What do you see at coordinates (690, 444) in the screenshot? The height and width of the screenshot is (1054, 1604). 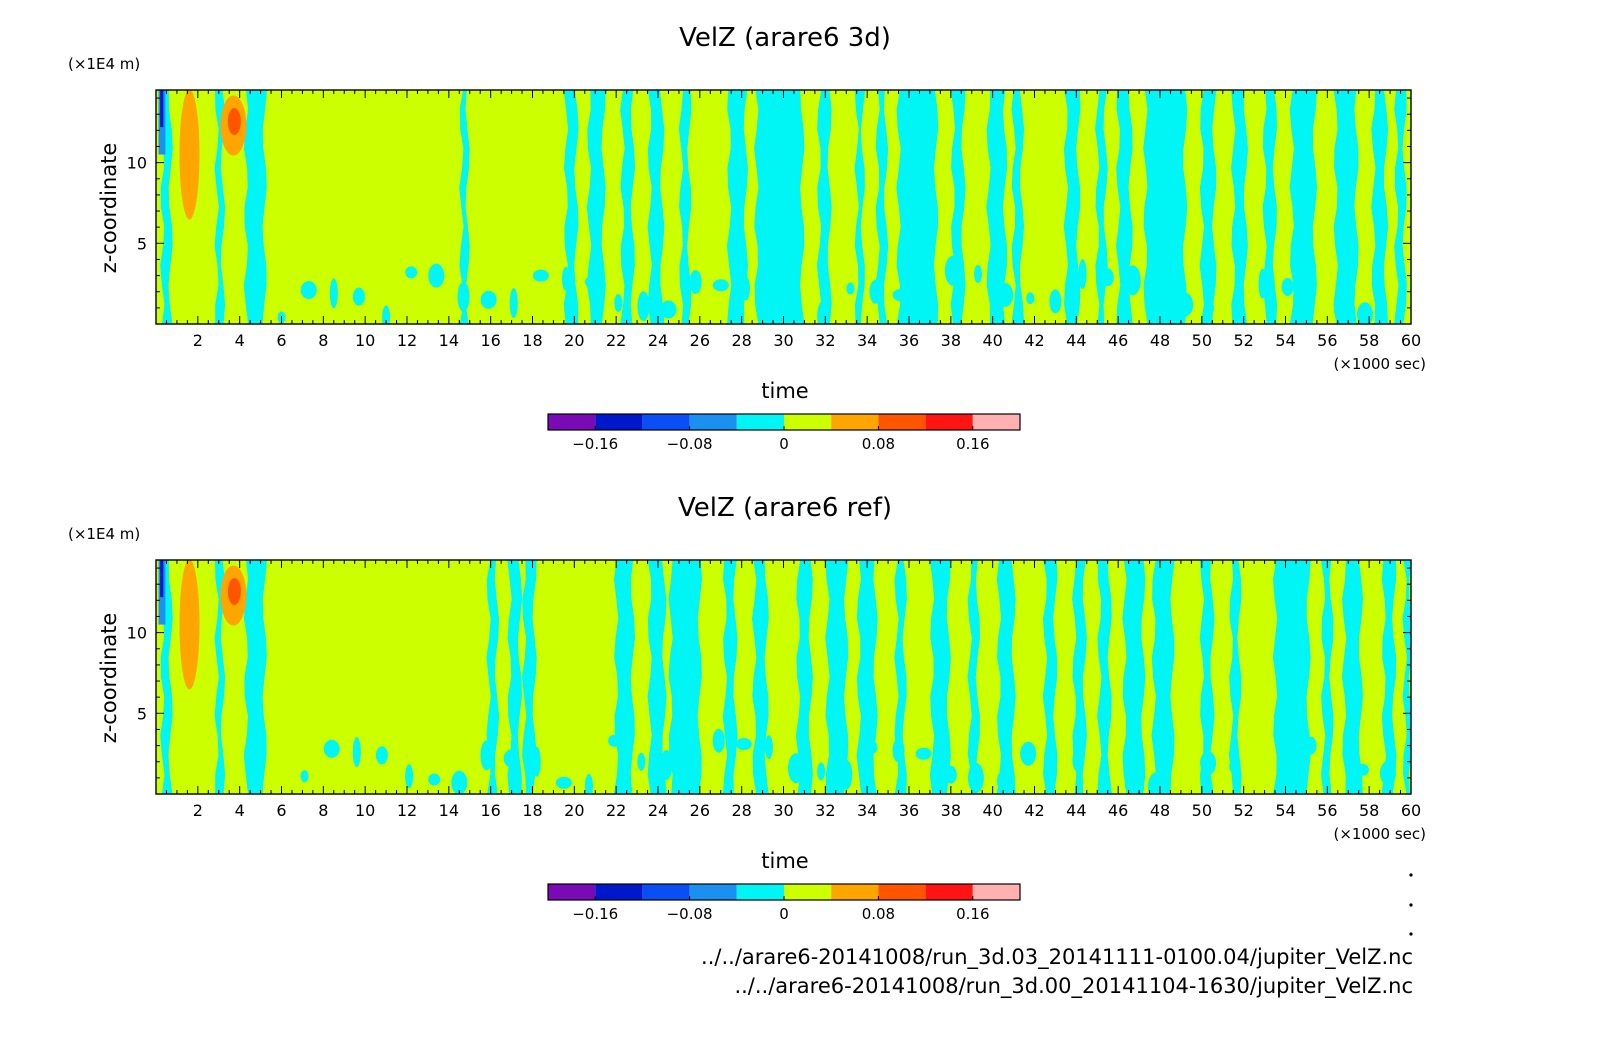 I see `colorbar-tick-label: −0.08` at bounding box center [690, 444].